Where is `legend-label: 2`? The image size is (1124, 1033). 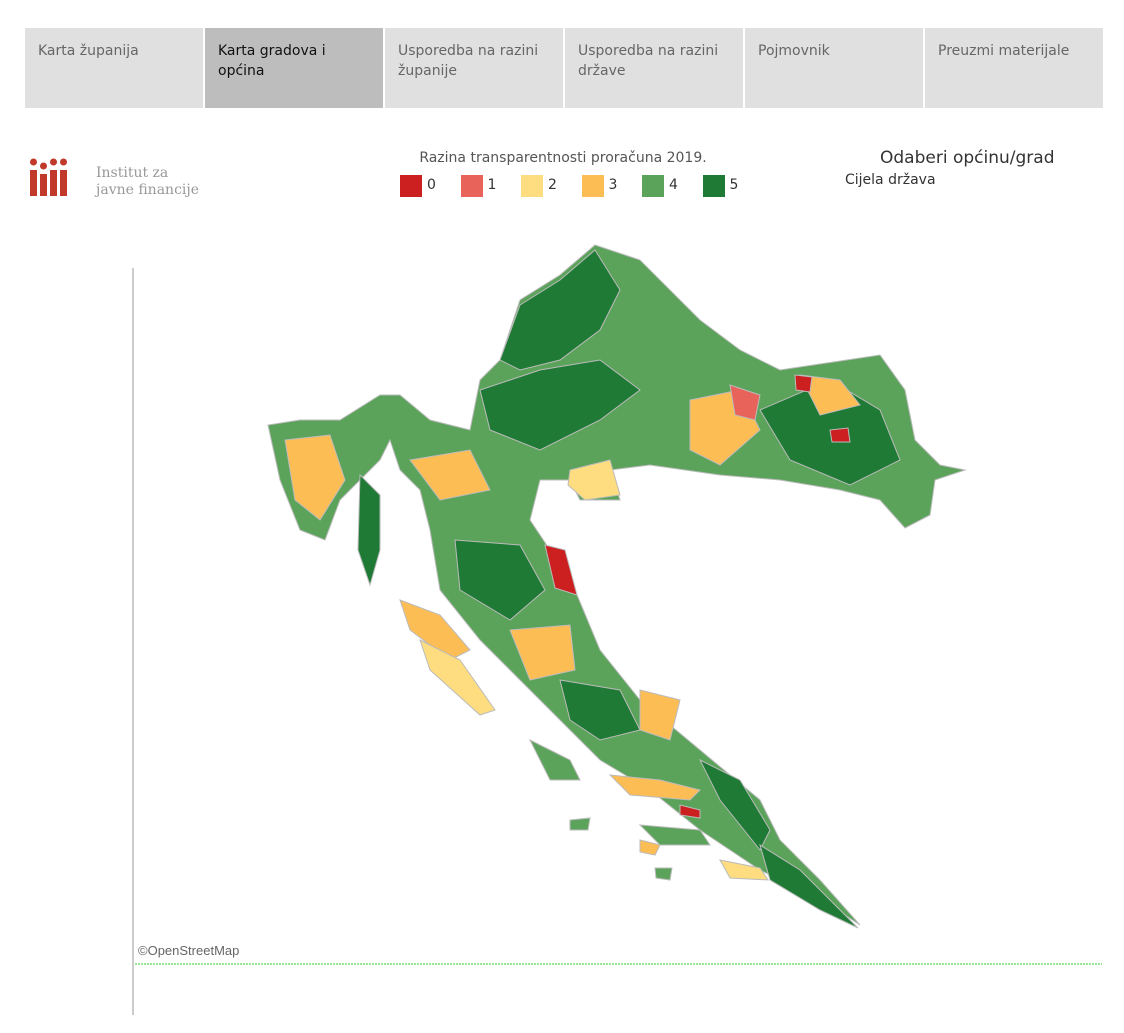
legend-label: 2 is located at coordinates (552, 185).